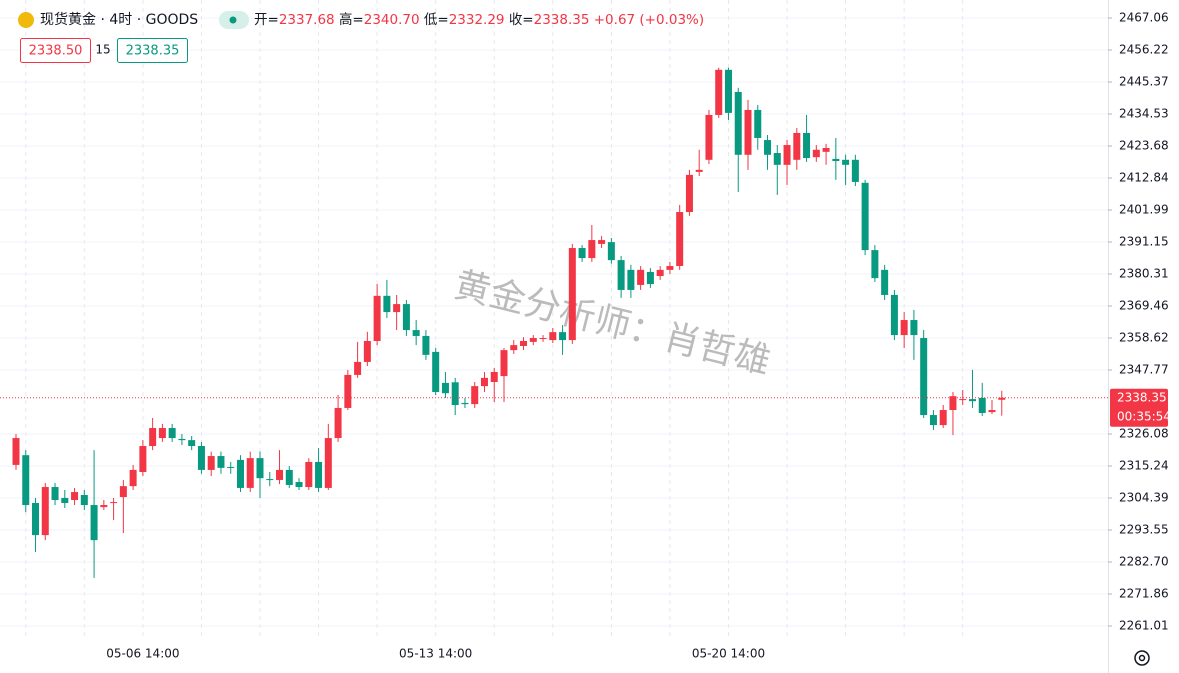 This screenshot has width=1179, height=673. Describe the element at coordinates (521, 20) in the screenshot. I see `close-label: 收=` at that location.